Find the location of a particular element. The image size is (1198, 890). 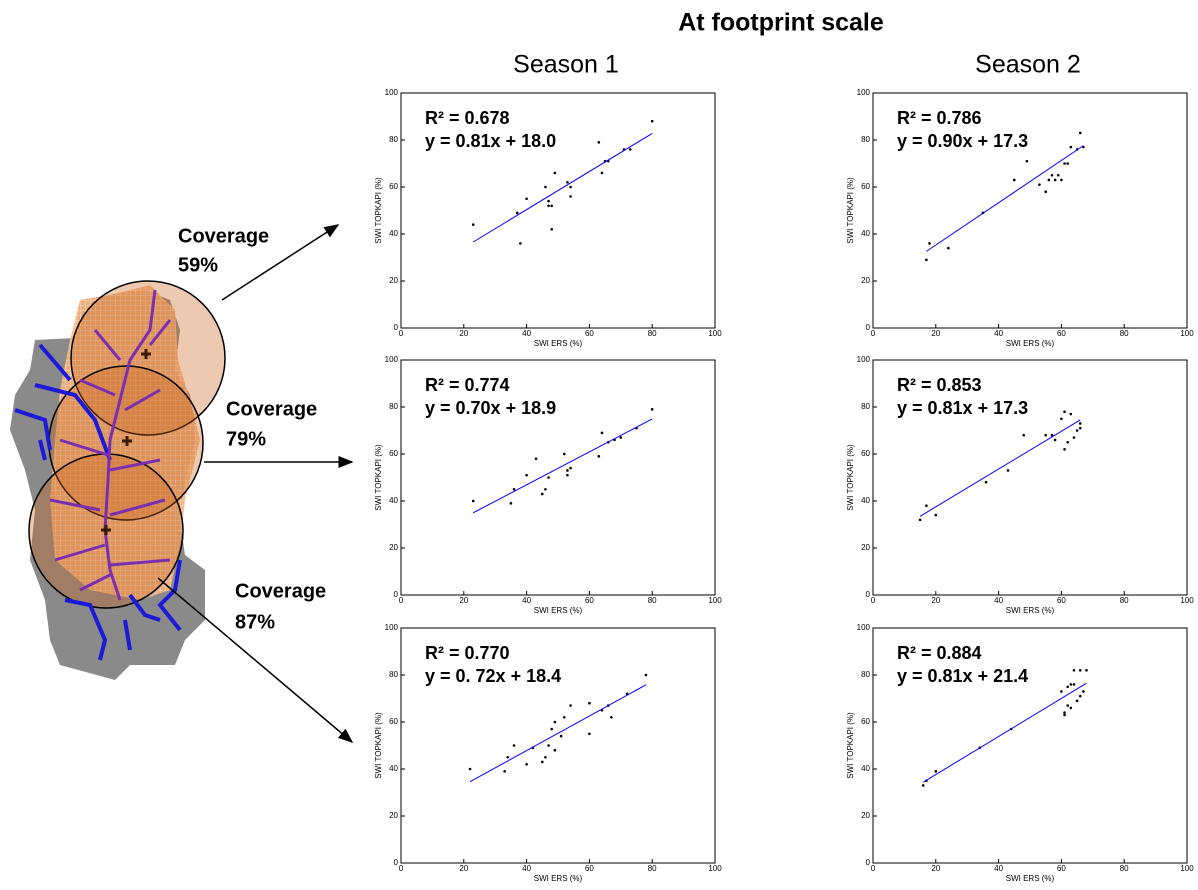

annotation: y = 0.70x + 18.9 is located at coordinates (490, 408).